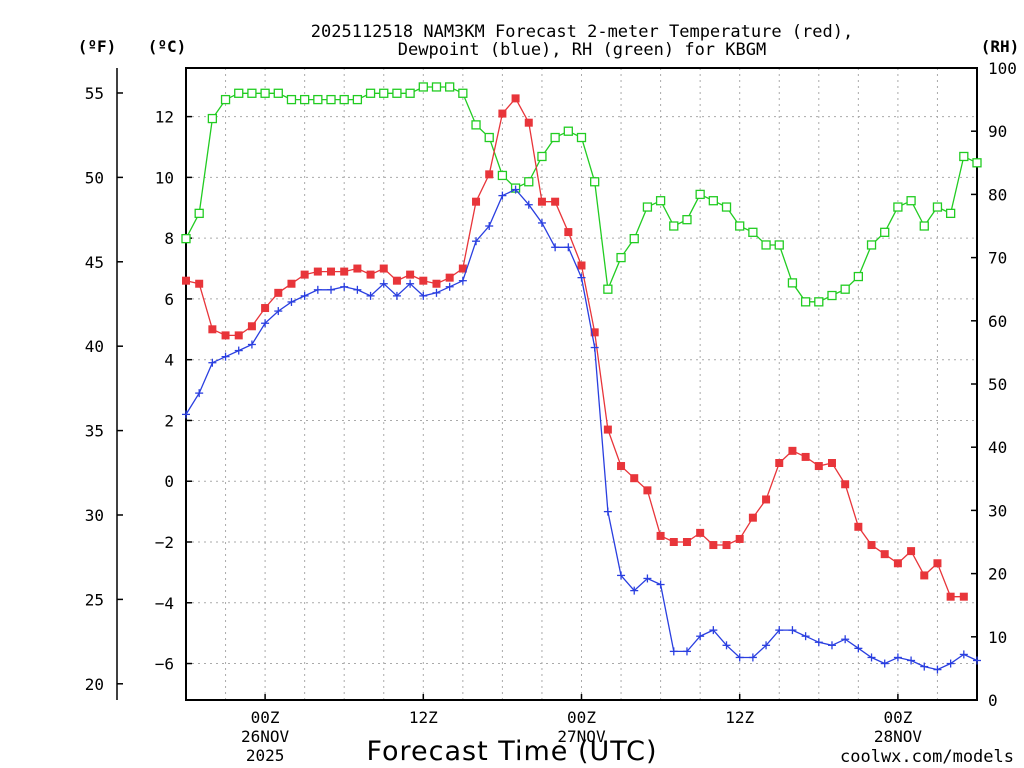 The width and height of the screenshot is (1024, 768). What do you see at coordinates (169, 238) in the screenshot?
I see `celsius-tick-label: 8` at bounding box center [169, 238].